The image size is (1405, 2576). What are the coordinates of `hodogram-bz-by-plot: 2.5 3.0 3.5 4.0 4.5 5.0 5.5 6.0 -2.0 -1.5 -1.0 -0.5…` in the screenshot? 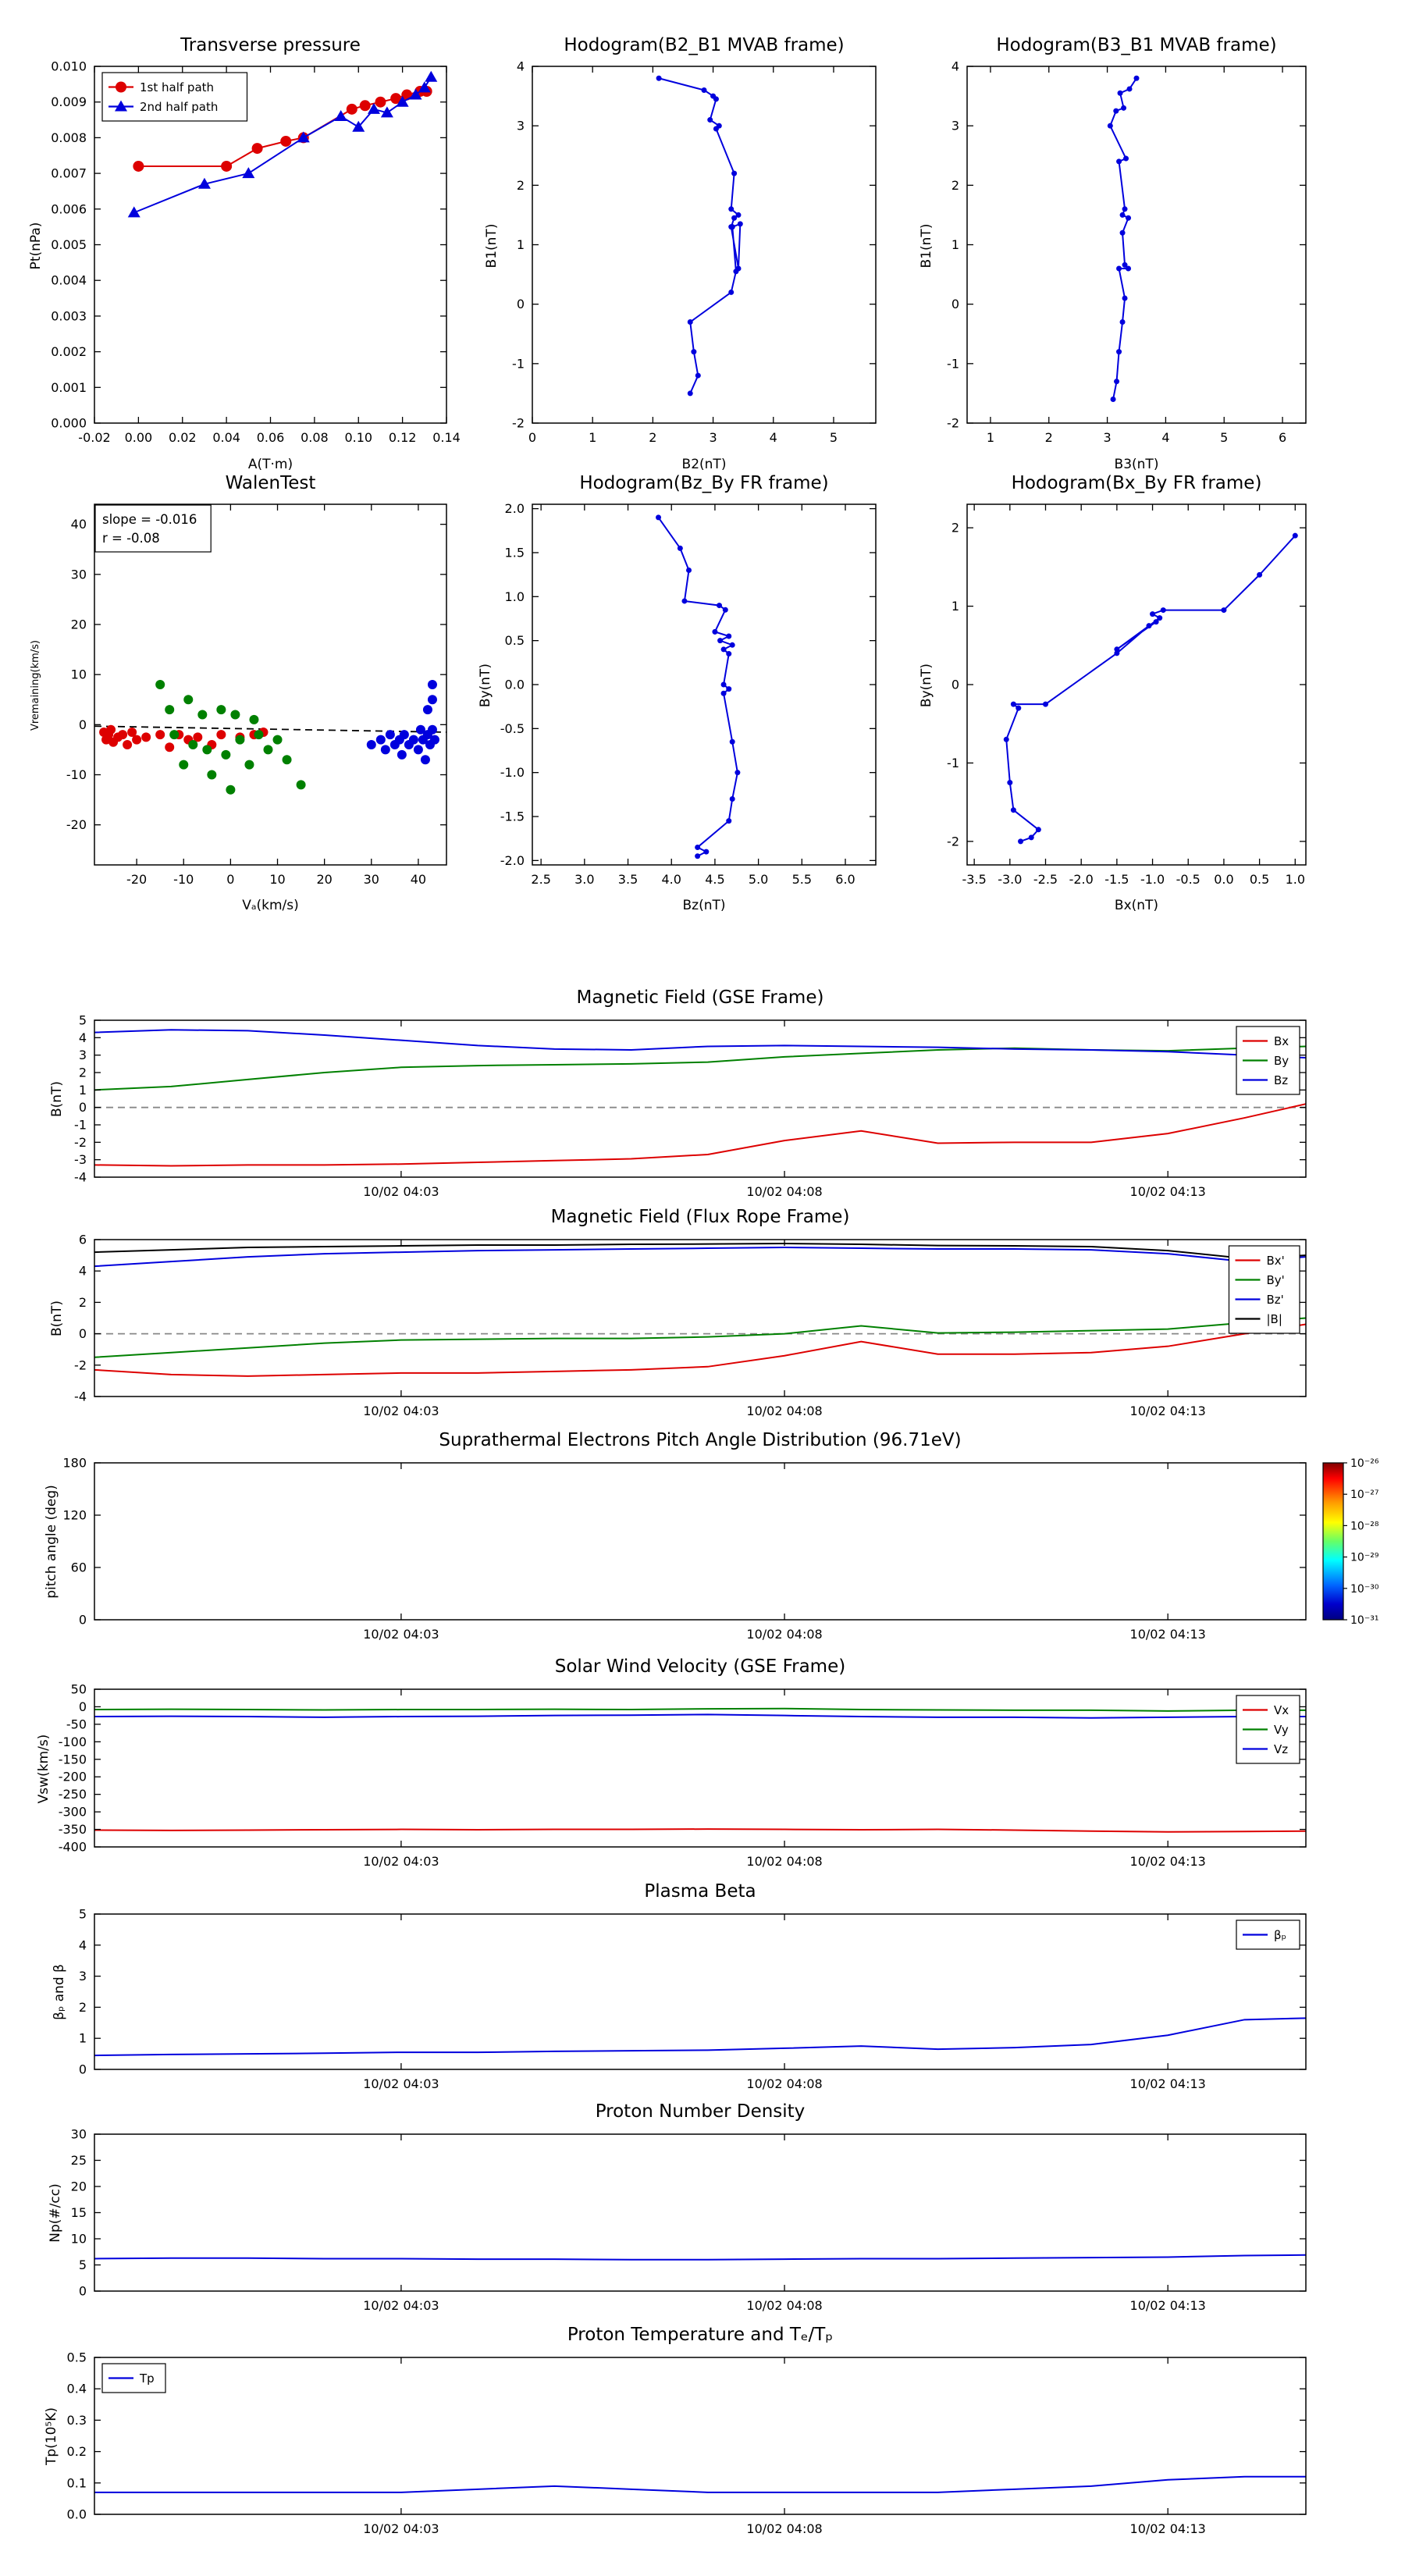 It's located at (688, 694).